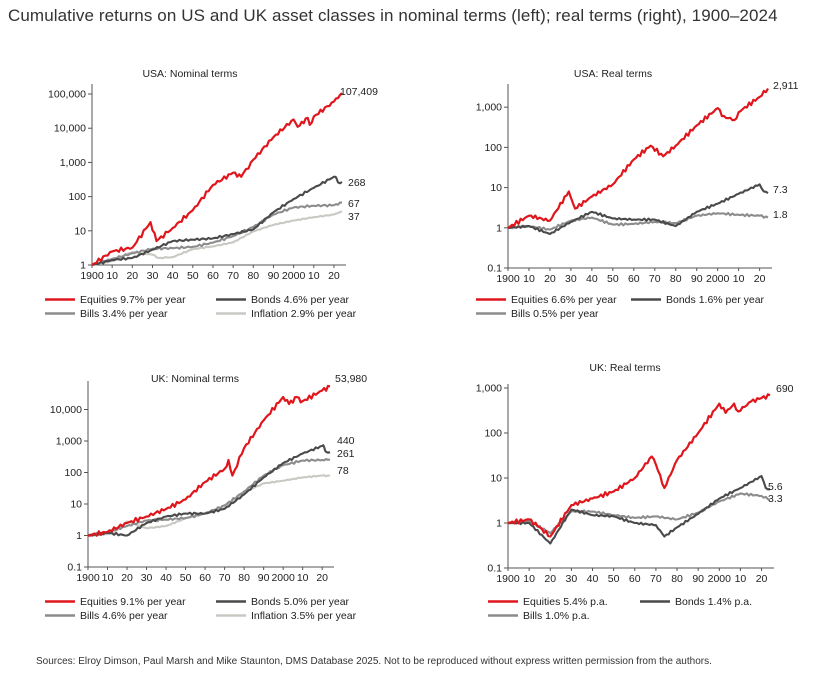 The image size is (837, 683). Describe the element at coordinates (780, 190) in the screenshot. I see `end-value-label: 7.3` at that location.